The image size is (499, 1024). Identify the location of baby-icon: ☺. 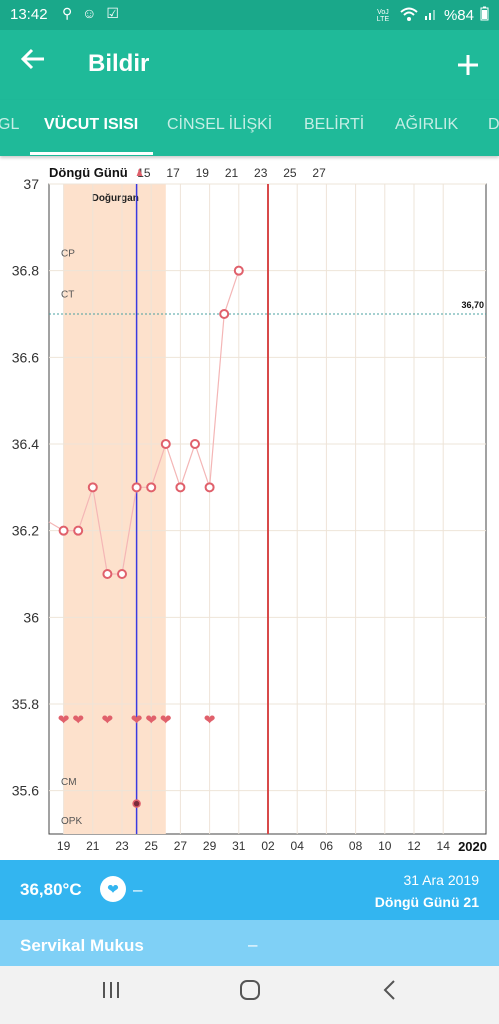
(91, 13).